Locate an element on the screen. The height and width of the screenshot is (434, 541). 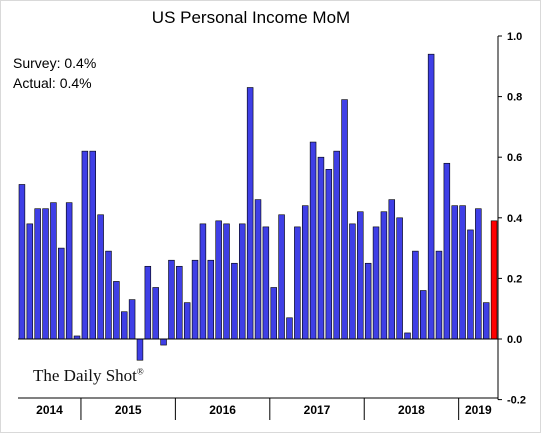
y-tick-label: 0.6 is located at coordinates (514, 158).